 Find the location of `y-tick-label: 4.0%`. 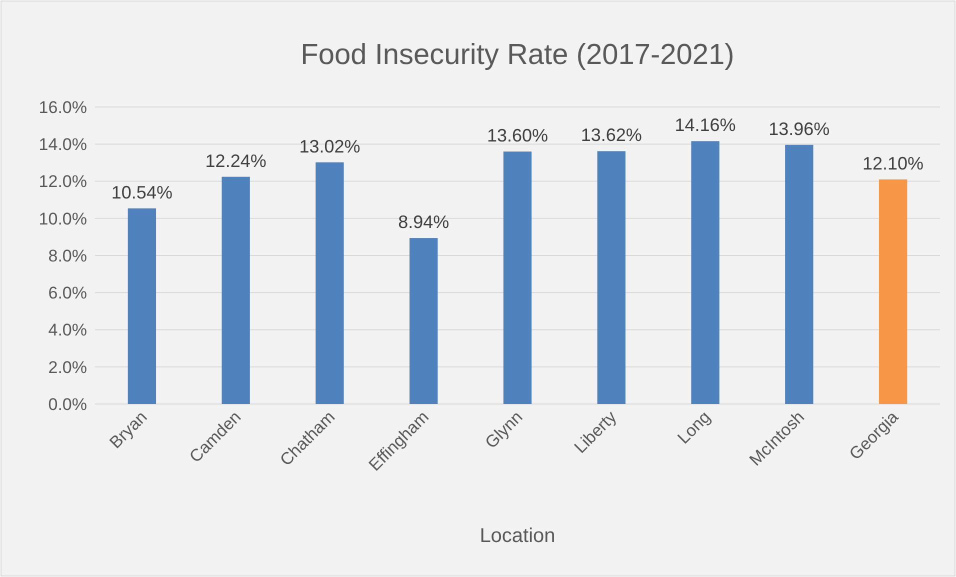

y-tick-label: 4.0% is located at coordinates (67, 330).